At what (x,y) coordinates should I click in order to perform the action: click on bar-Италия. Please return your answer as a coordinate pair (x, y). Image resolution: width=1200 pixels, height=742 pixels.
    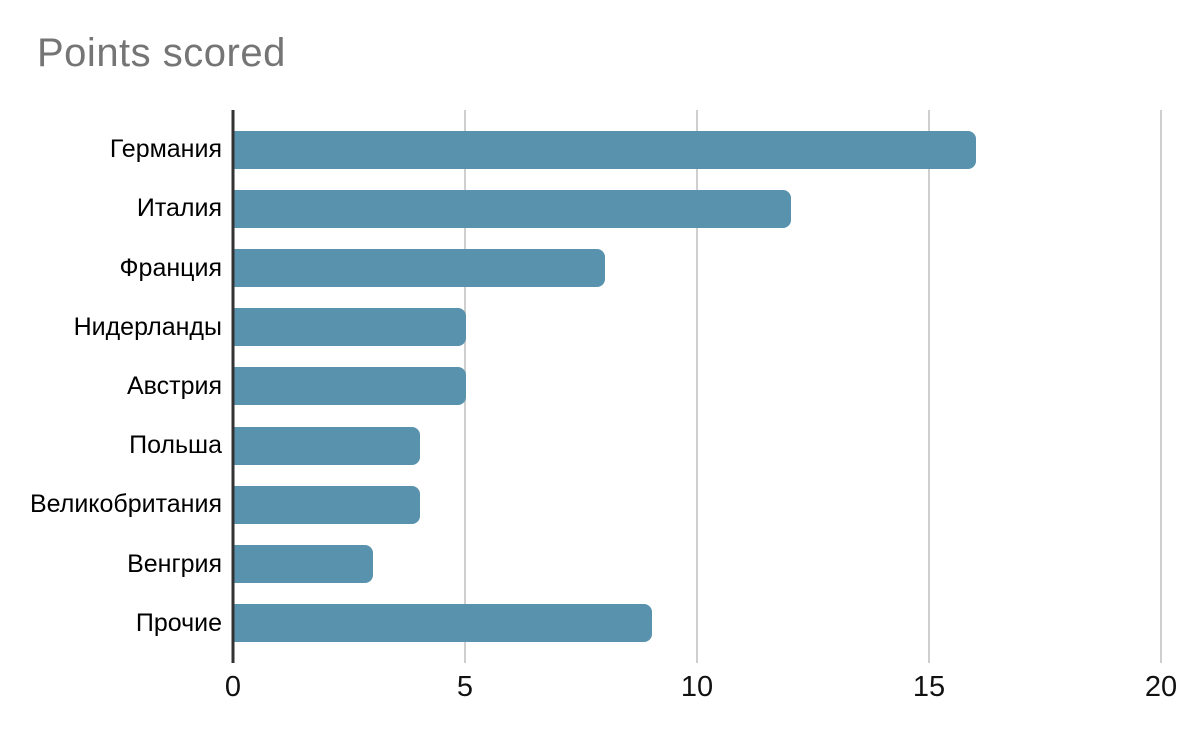
    Looking at the image, I should click on (512, 208).